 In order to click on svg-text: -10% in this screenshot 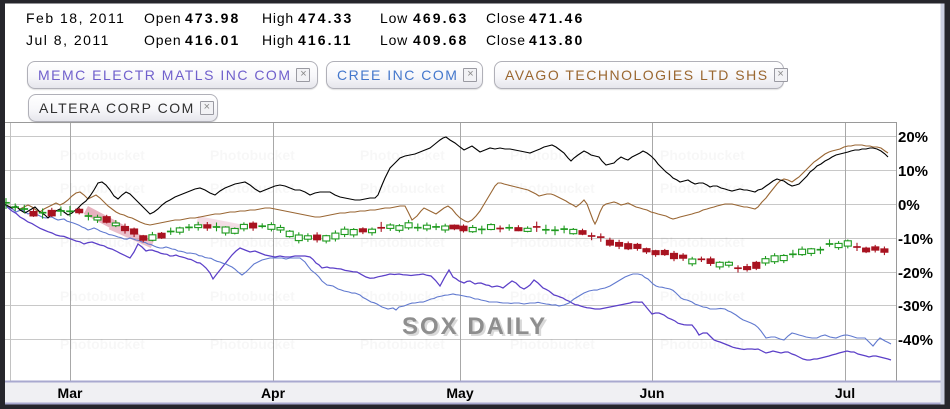, I will do `click(915, 239)`.